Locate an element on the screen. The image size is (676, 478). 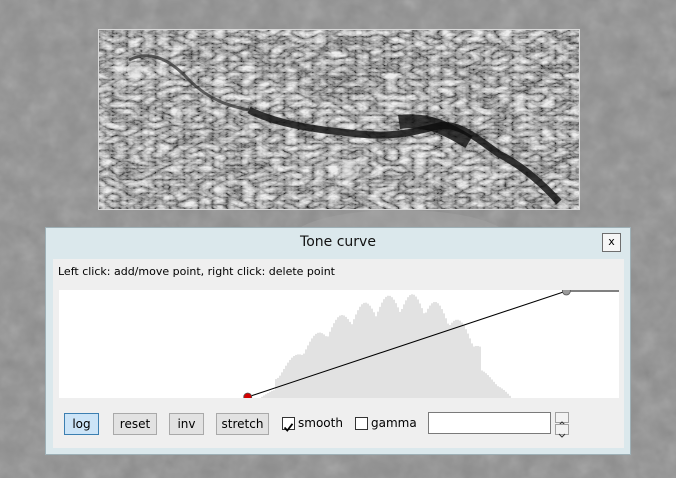
gamma-checkbox is located at coordinates (361, 423).